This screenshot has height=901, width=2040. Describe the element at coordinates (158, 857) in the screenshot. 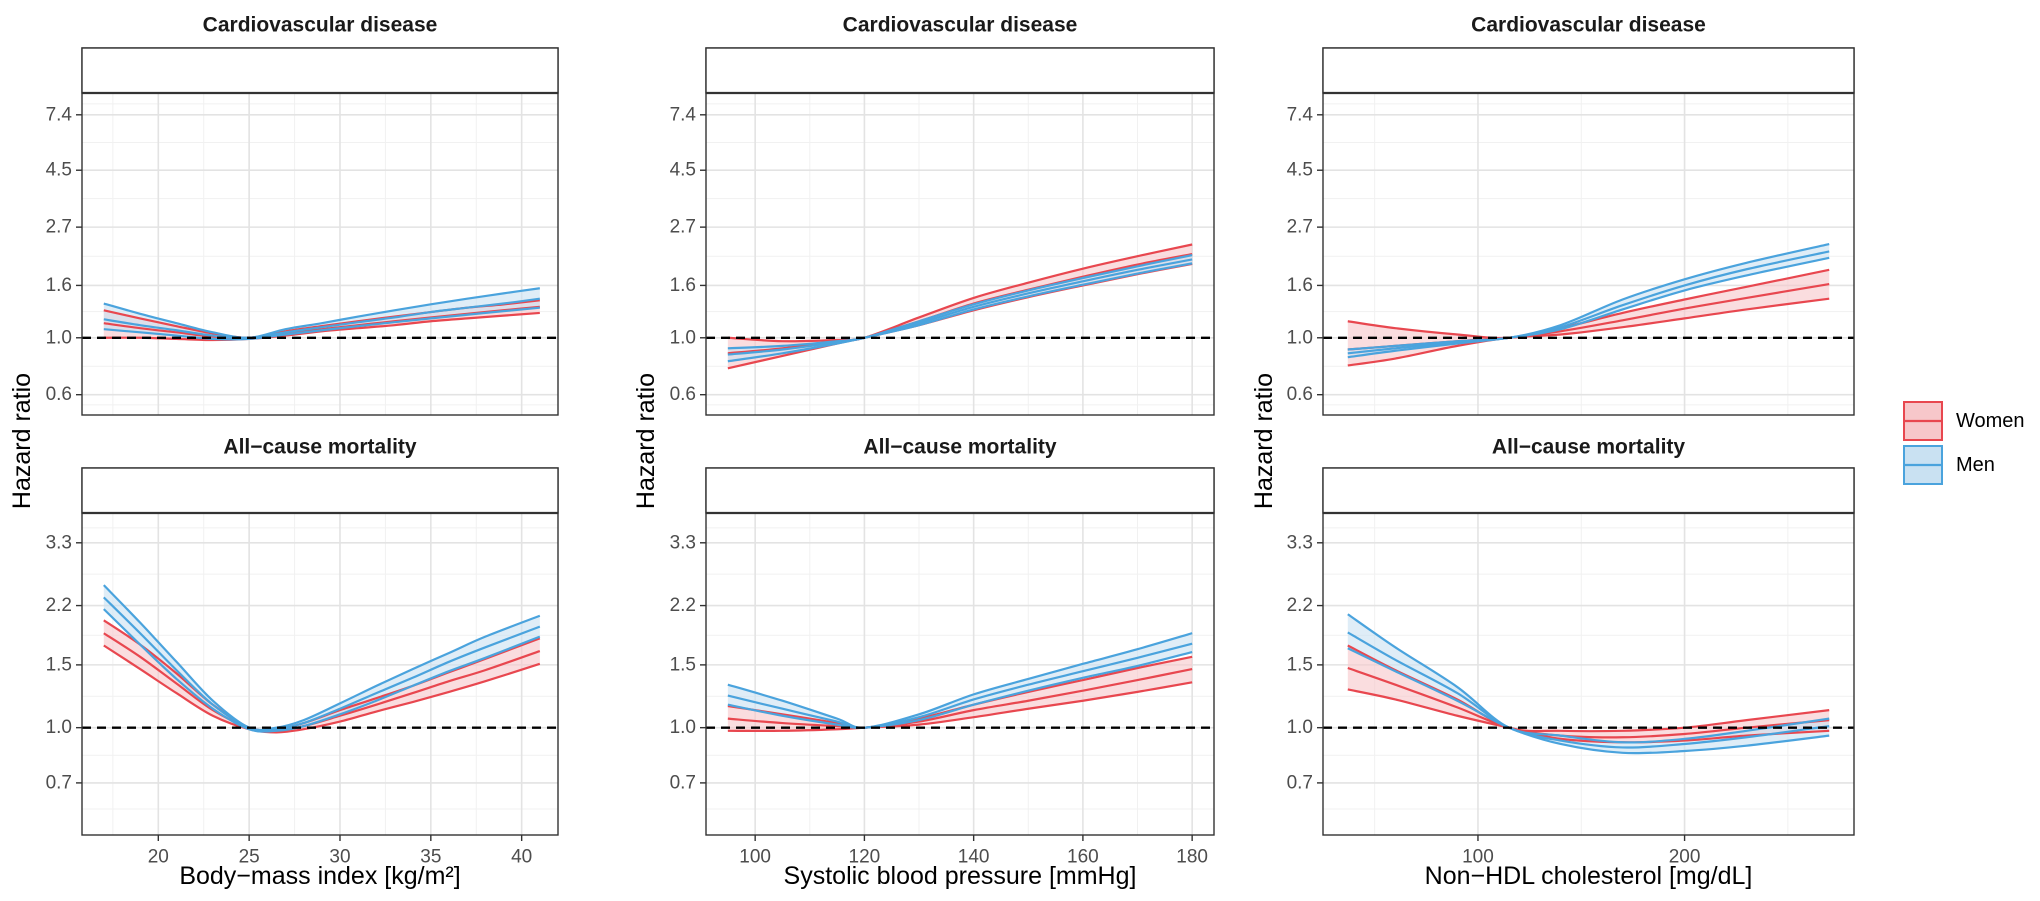

I see `x-tick-label: 20` at that location.